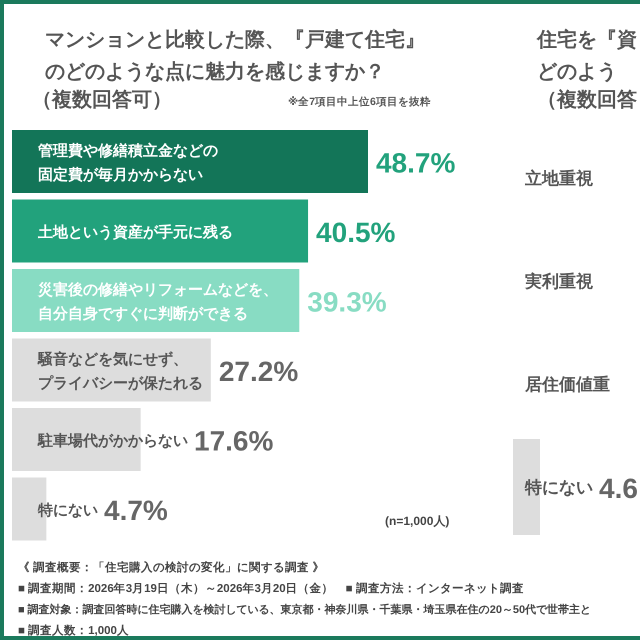  Describe the element at coordinates (271, 588) in the screenshot. I see `text: ■ 調査期間：2026年3月19日（木）～2026年3月20日（金） ■ 調査方法：インターネット調査` at that location.